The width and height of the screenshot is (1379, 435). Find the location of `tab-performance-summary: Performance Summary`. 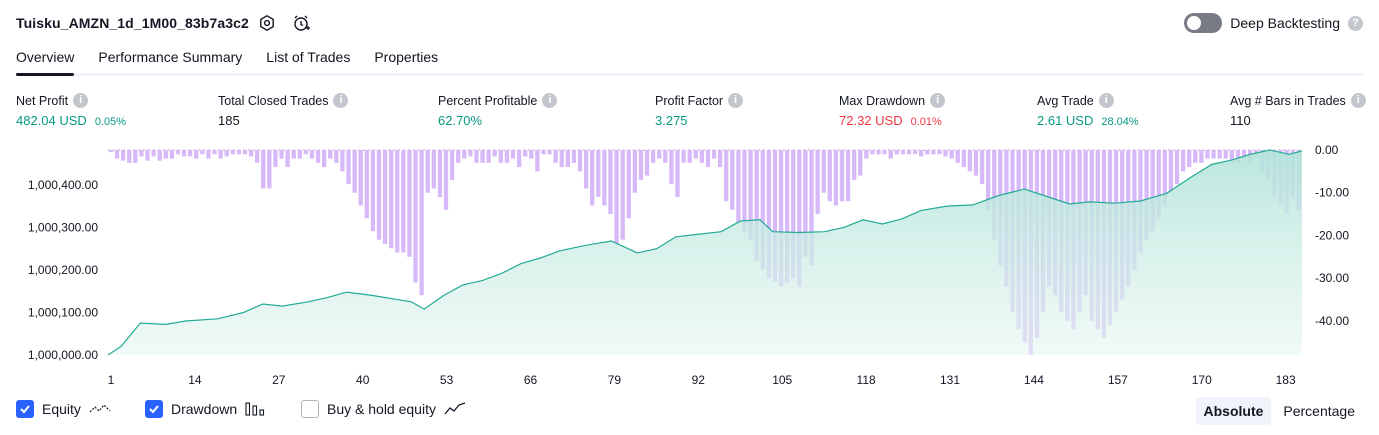

tab-performance-summary: Performance Summary is located at coordinates (170, 58).